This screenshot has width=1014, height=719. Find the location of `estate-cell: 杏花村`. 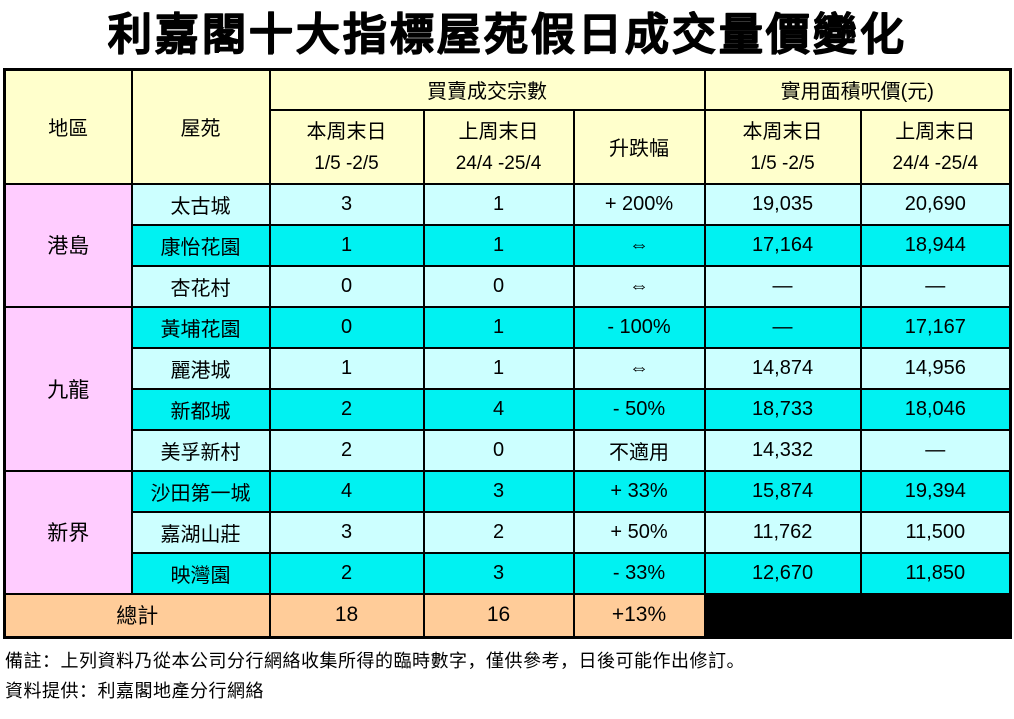

estate-cell: 杏花村 is located at coordinates (200, 286).